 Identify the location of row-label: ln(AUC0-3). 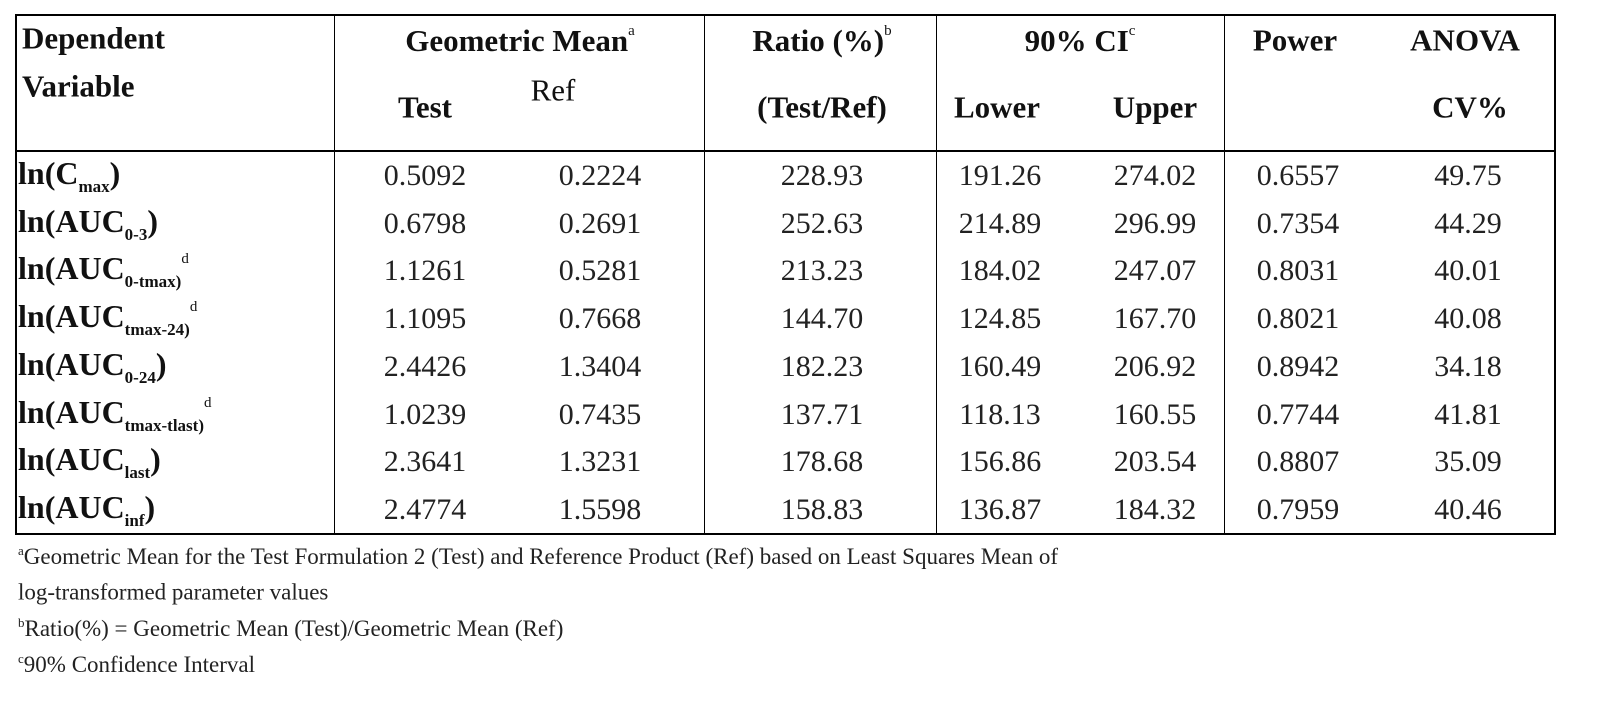
(88, 224).